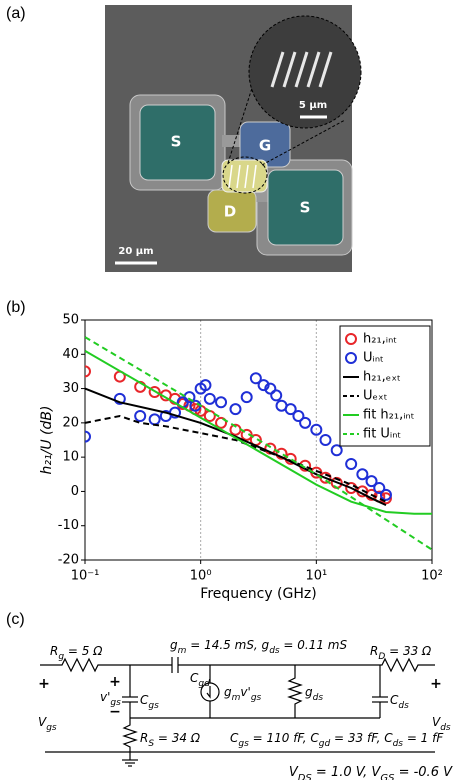  I want to click on resistor-label: Rg = 5 Ω, so click(76, 653).